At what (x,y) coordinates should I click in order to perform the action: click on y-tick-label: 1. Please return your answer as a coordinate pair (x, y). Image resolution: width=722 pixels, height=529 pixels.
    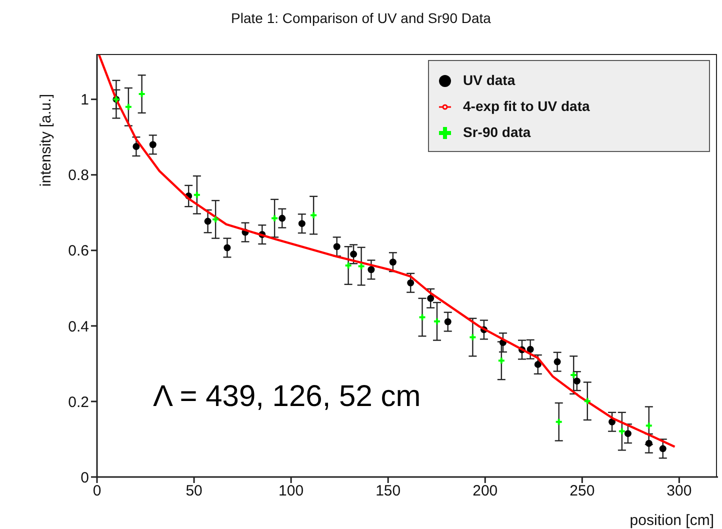
    Looking at the image, I should click on (84, 100).